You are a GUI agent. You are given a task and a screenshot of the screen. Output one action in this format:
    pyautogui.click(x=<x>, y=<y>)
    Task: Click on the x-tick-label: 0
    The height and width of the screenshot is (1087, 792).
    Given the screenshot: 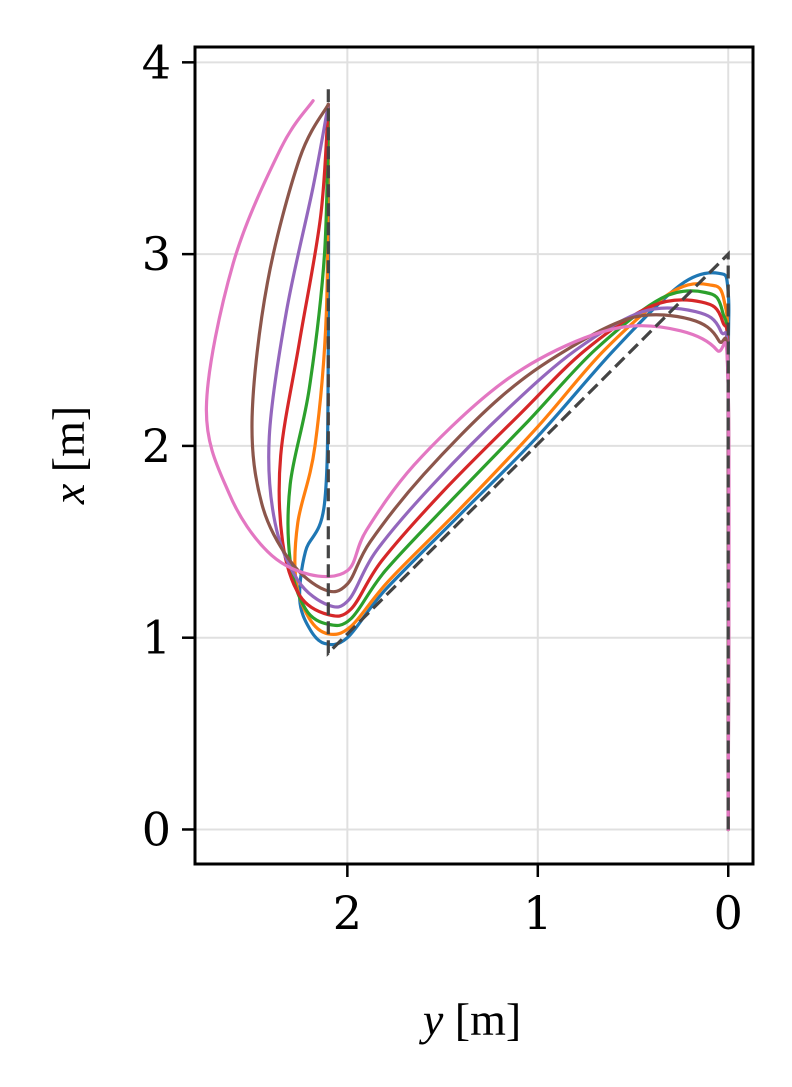 What is the action you would take?
    pyautogui.click(x=728, y=913)
    